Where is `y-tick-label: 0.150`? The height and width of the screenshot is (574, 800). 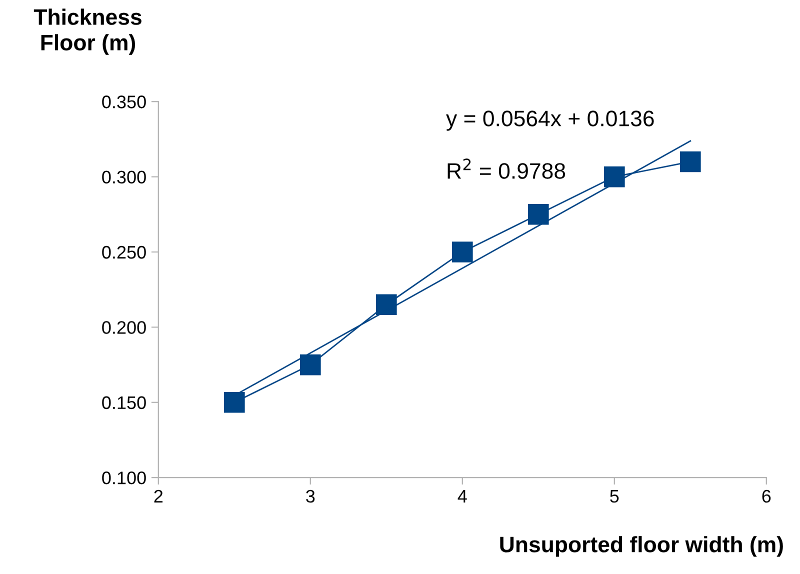 y-tick-label: 0.150 is located at coordinates (124, 403).